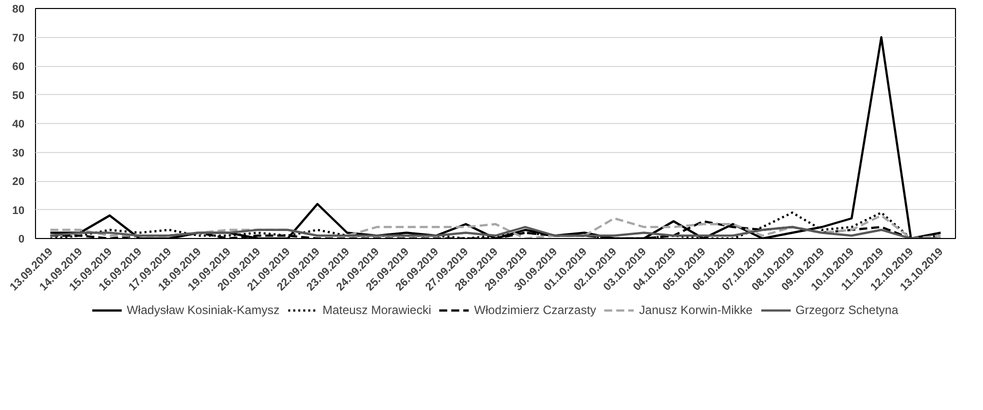 The height and width of the screenshot is (410, 983). Describe the element at coordinates (21, 240) in the screenshot. I see `y-tick-label: 0` at that location.